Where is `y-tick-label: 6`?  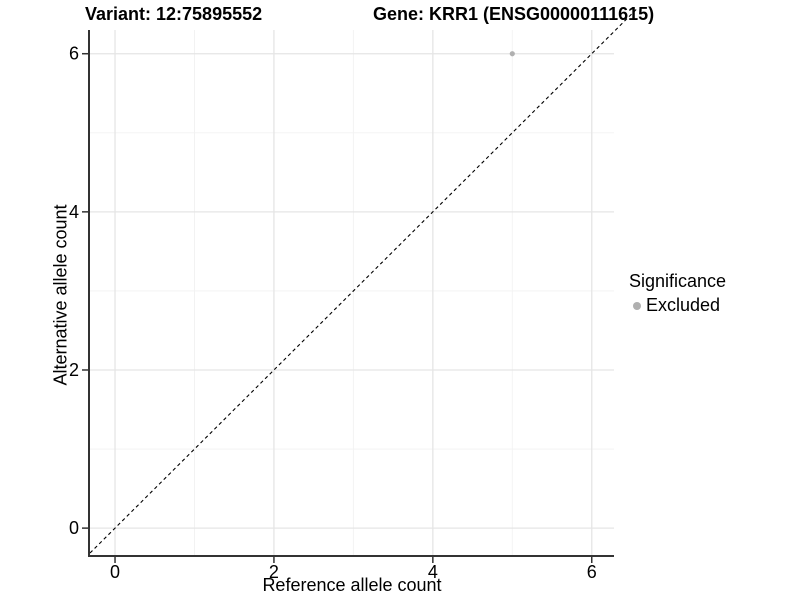
y-tick-label: 6 is located at coordinates (74, 54).